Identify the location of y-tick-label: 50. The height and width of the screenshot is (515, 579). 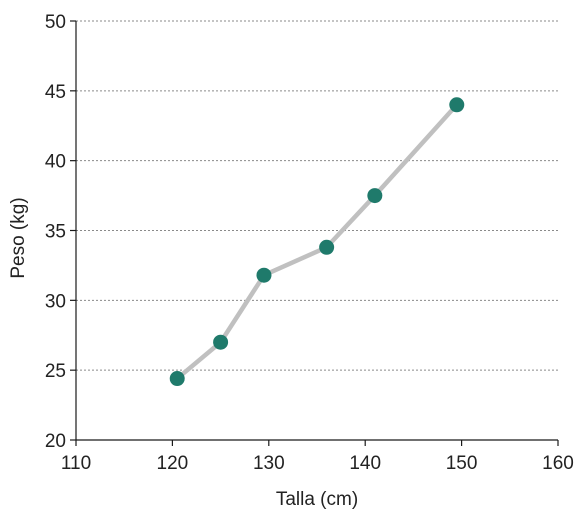
(55, 22).